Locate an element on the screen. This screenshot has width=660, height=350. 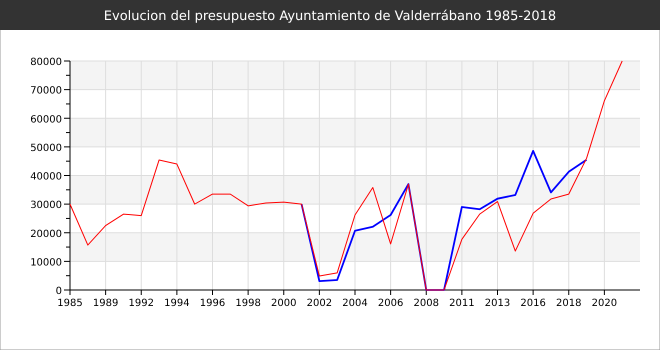
y-tick-label: 10000 is located at coordinates (46, 262).